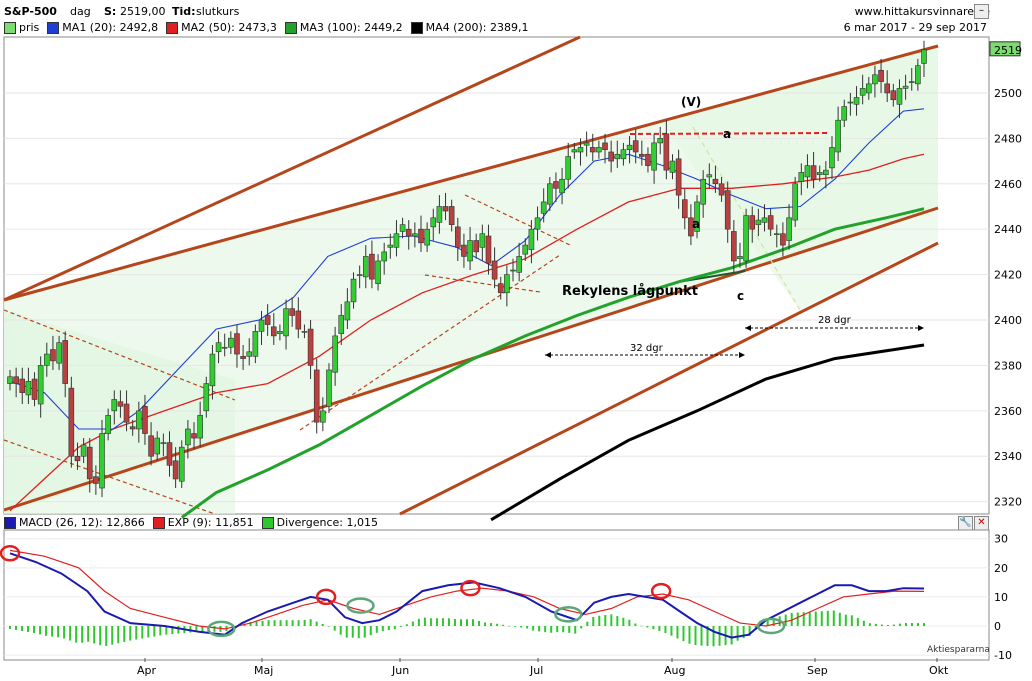  Describe the element at coordinates (1001, 539) in the screenshot. I see `macd-y-tick-label: 30` at that location.